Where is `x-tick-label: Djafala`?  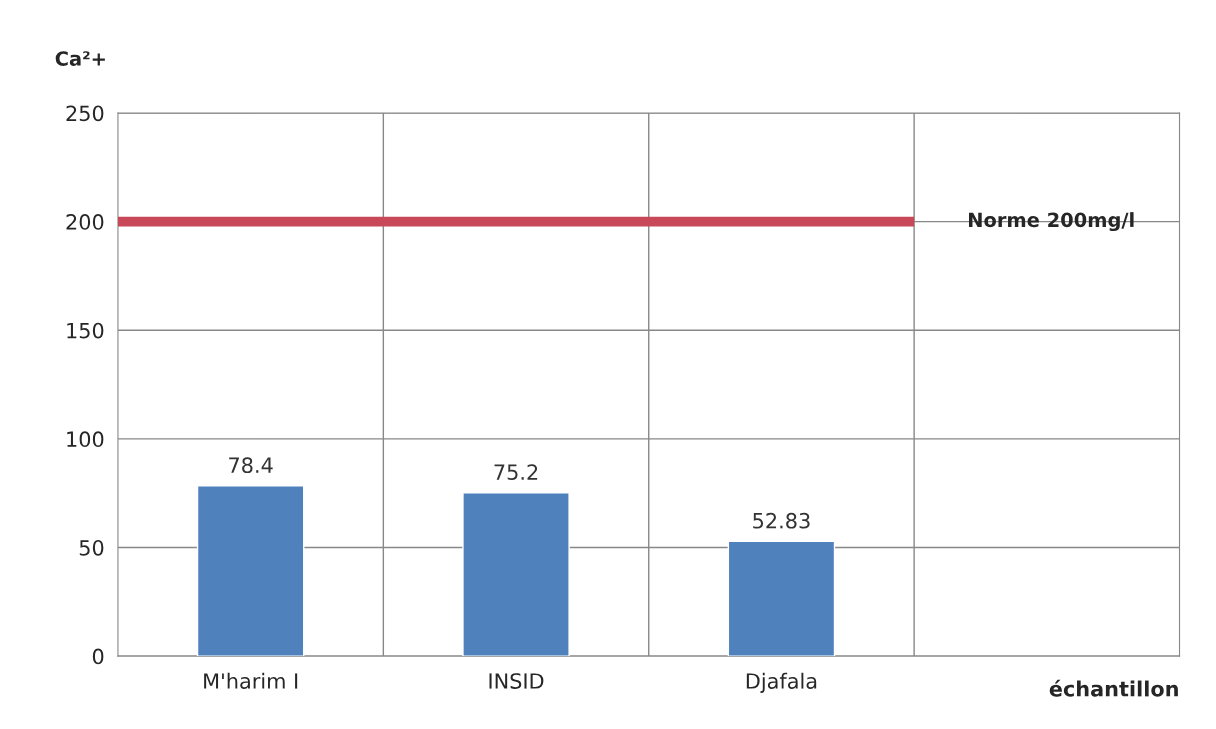
x-tick-label: Djafala is located at coordinates (781, 682).